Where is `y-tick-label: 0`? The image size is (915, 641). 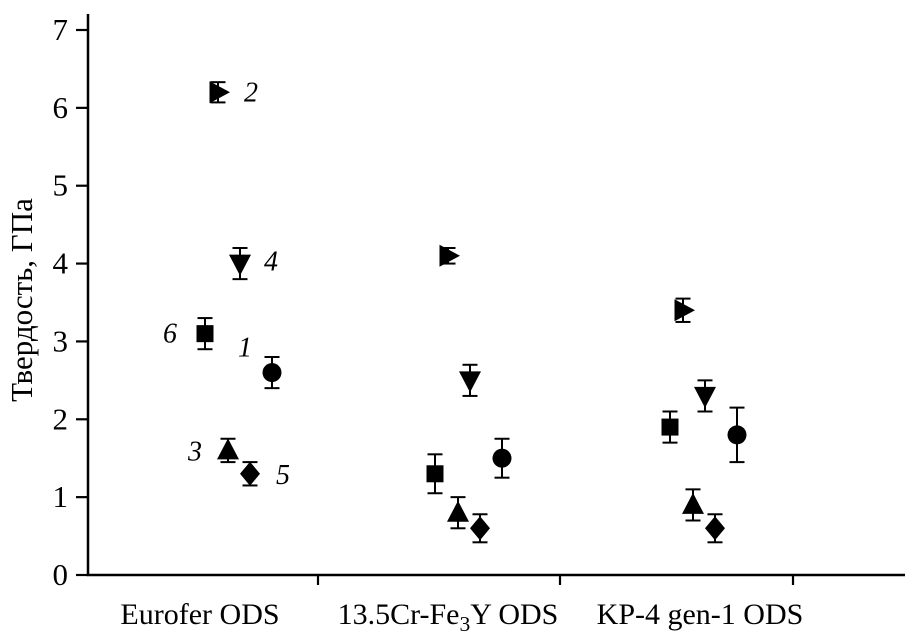
y-tick-label: 0 is located at coordinates (61, 574).